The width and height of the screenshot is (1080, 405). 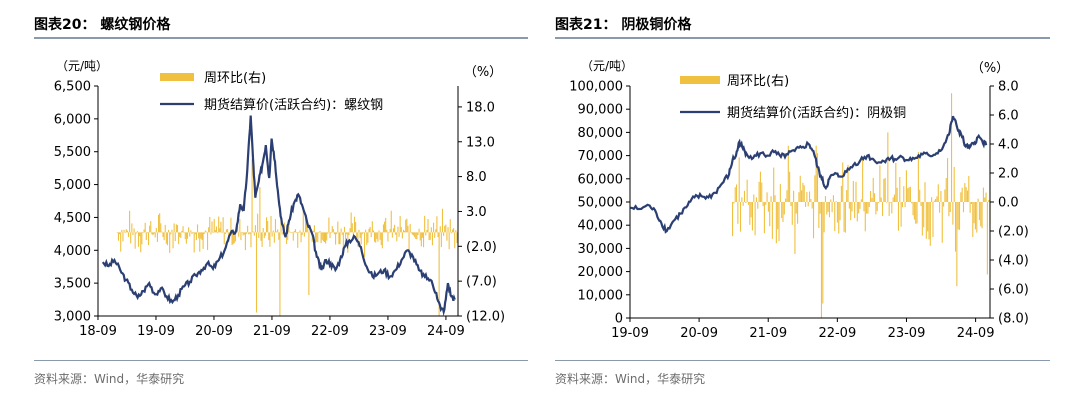 I want to click on title-rule, so click(x=802, y=38).